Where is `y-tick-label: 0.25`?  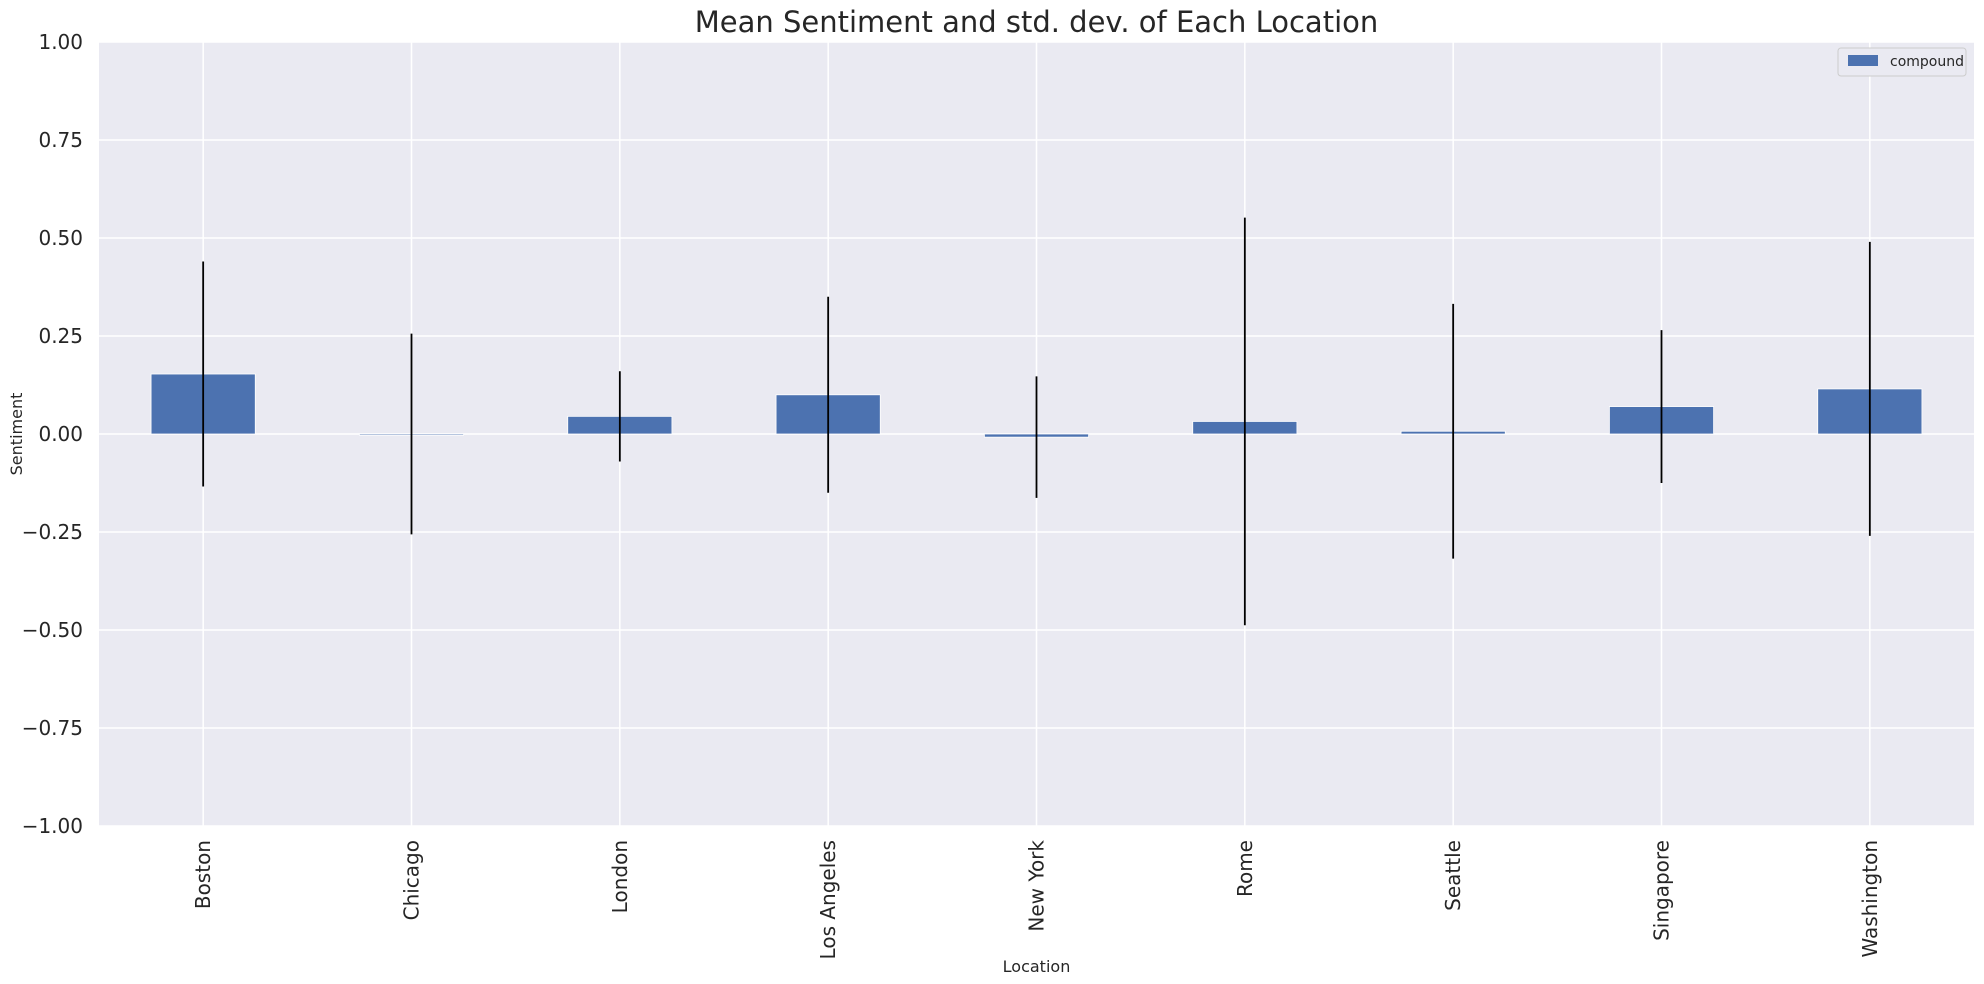
y-tick-label: 0.25 is located at coordinates (60, 336).